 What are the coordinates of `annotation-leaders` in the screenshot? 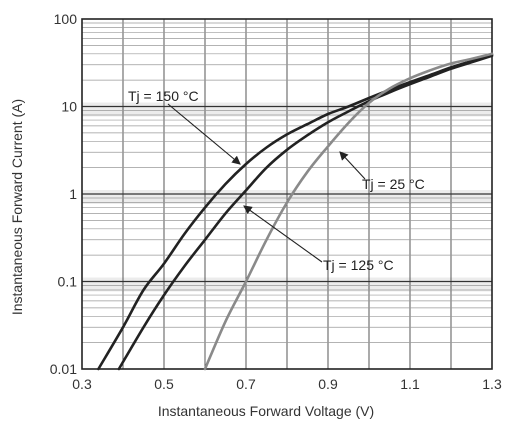 It's located at (266, 183).